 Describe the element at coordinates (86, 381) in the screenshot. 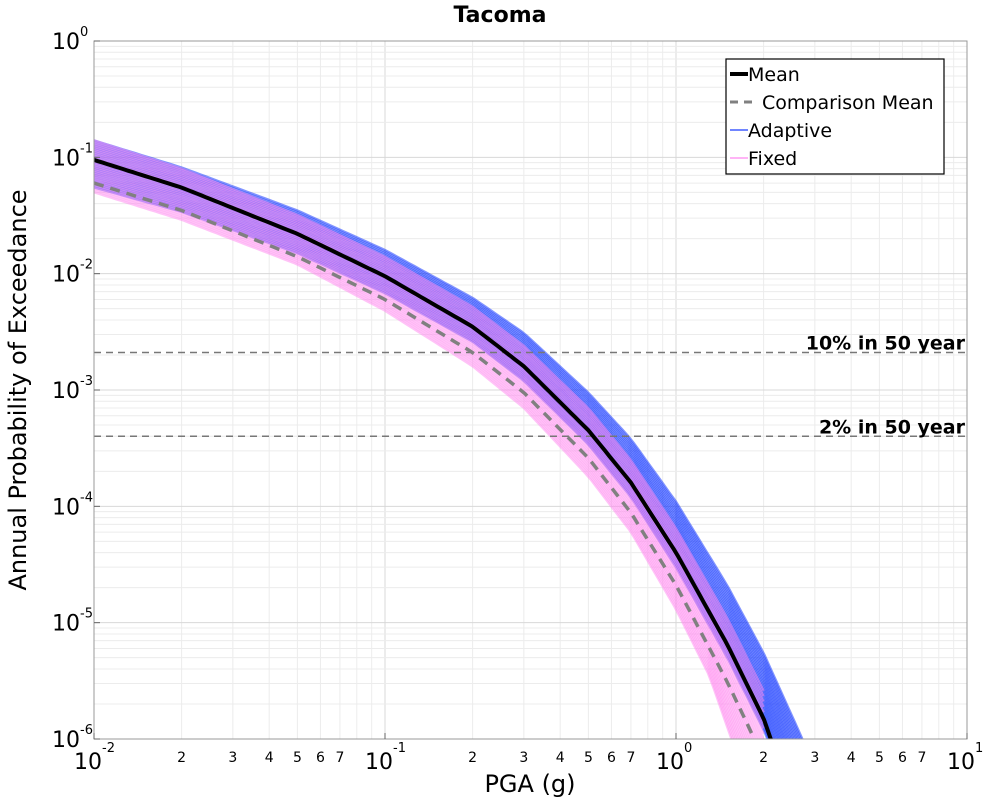

I see `y-tick-exponent: -3` at that location.